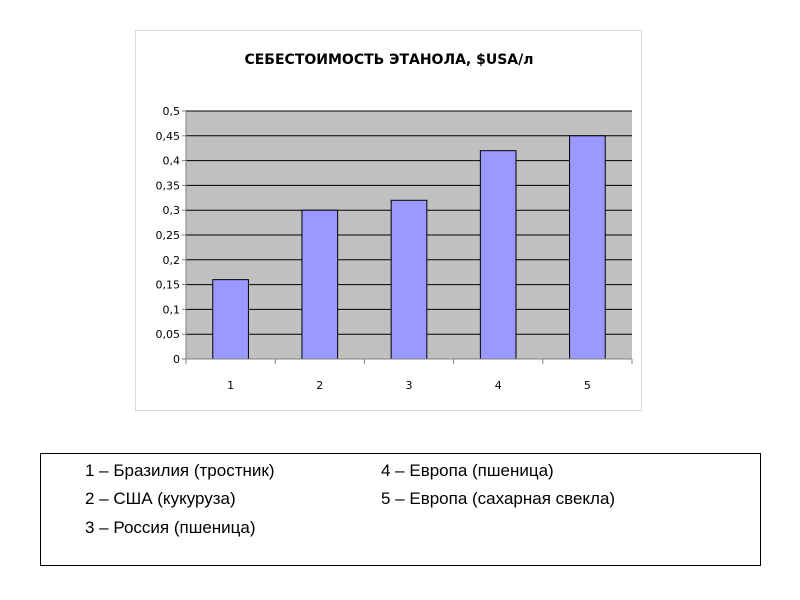 The image size is (800, 600). I want to click on legend-item-4: 4 – Европа (пшеница), so click(467, 470).